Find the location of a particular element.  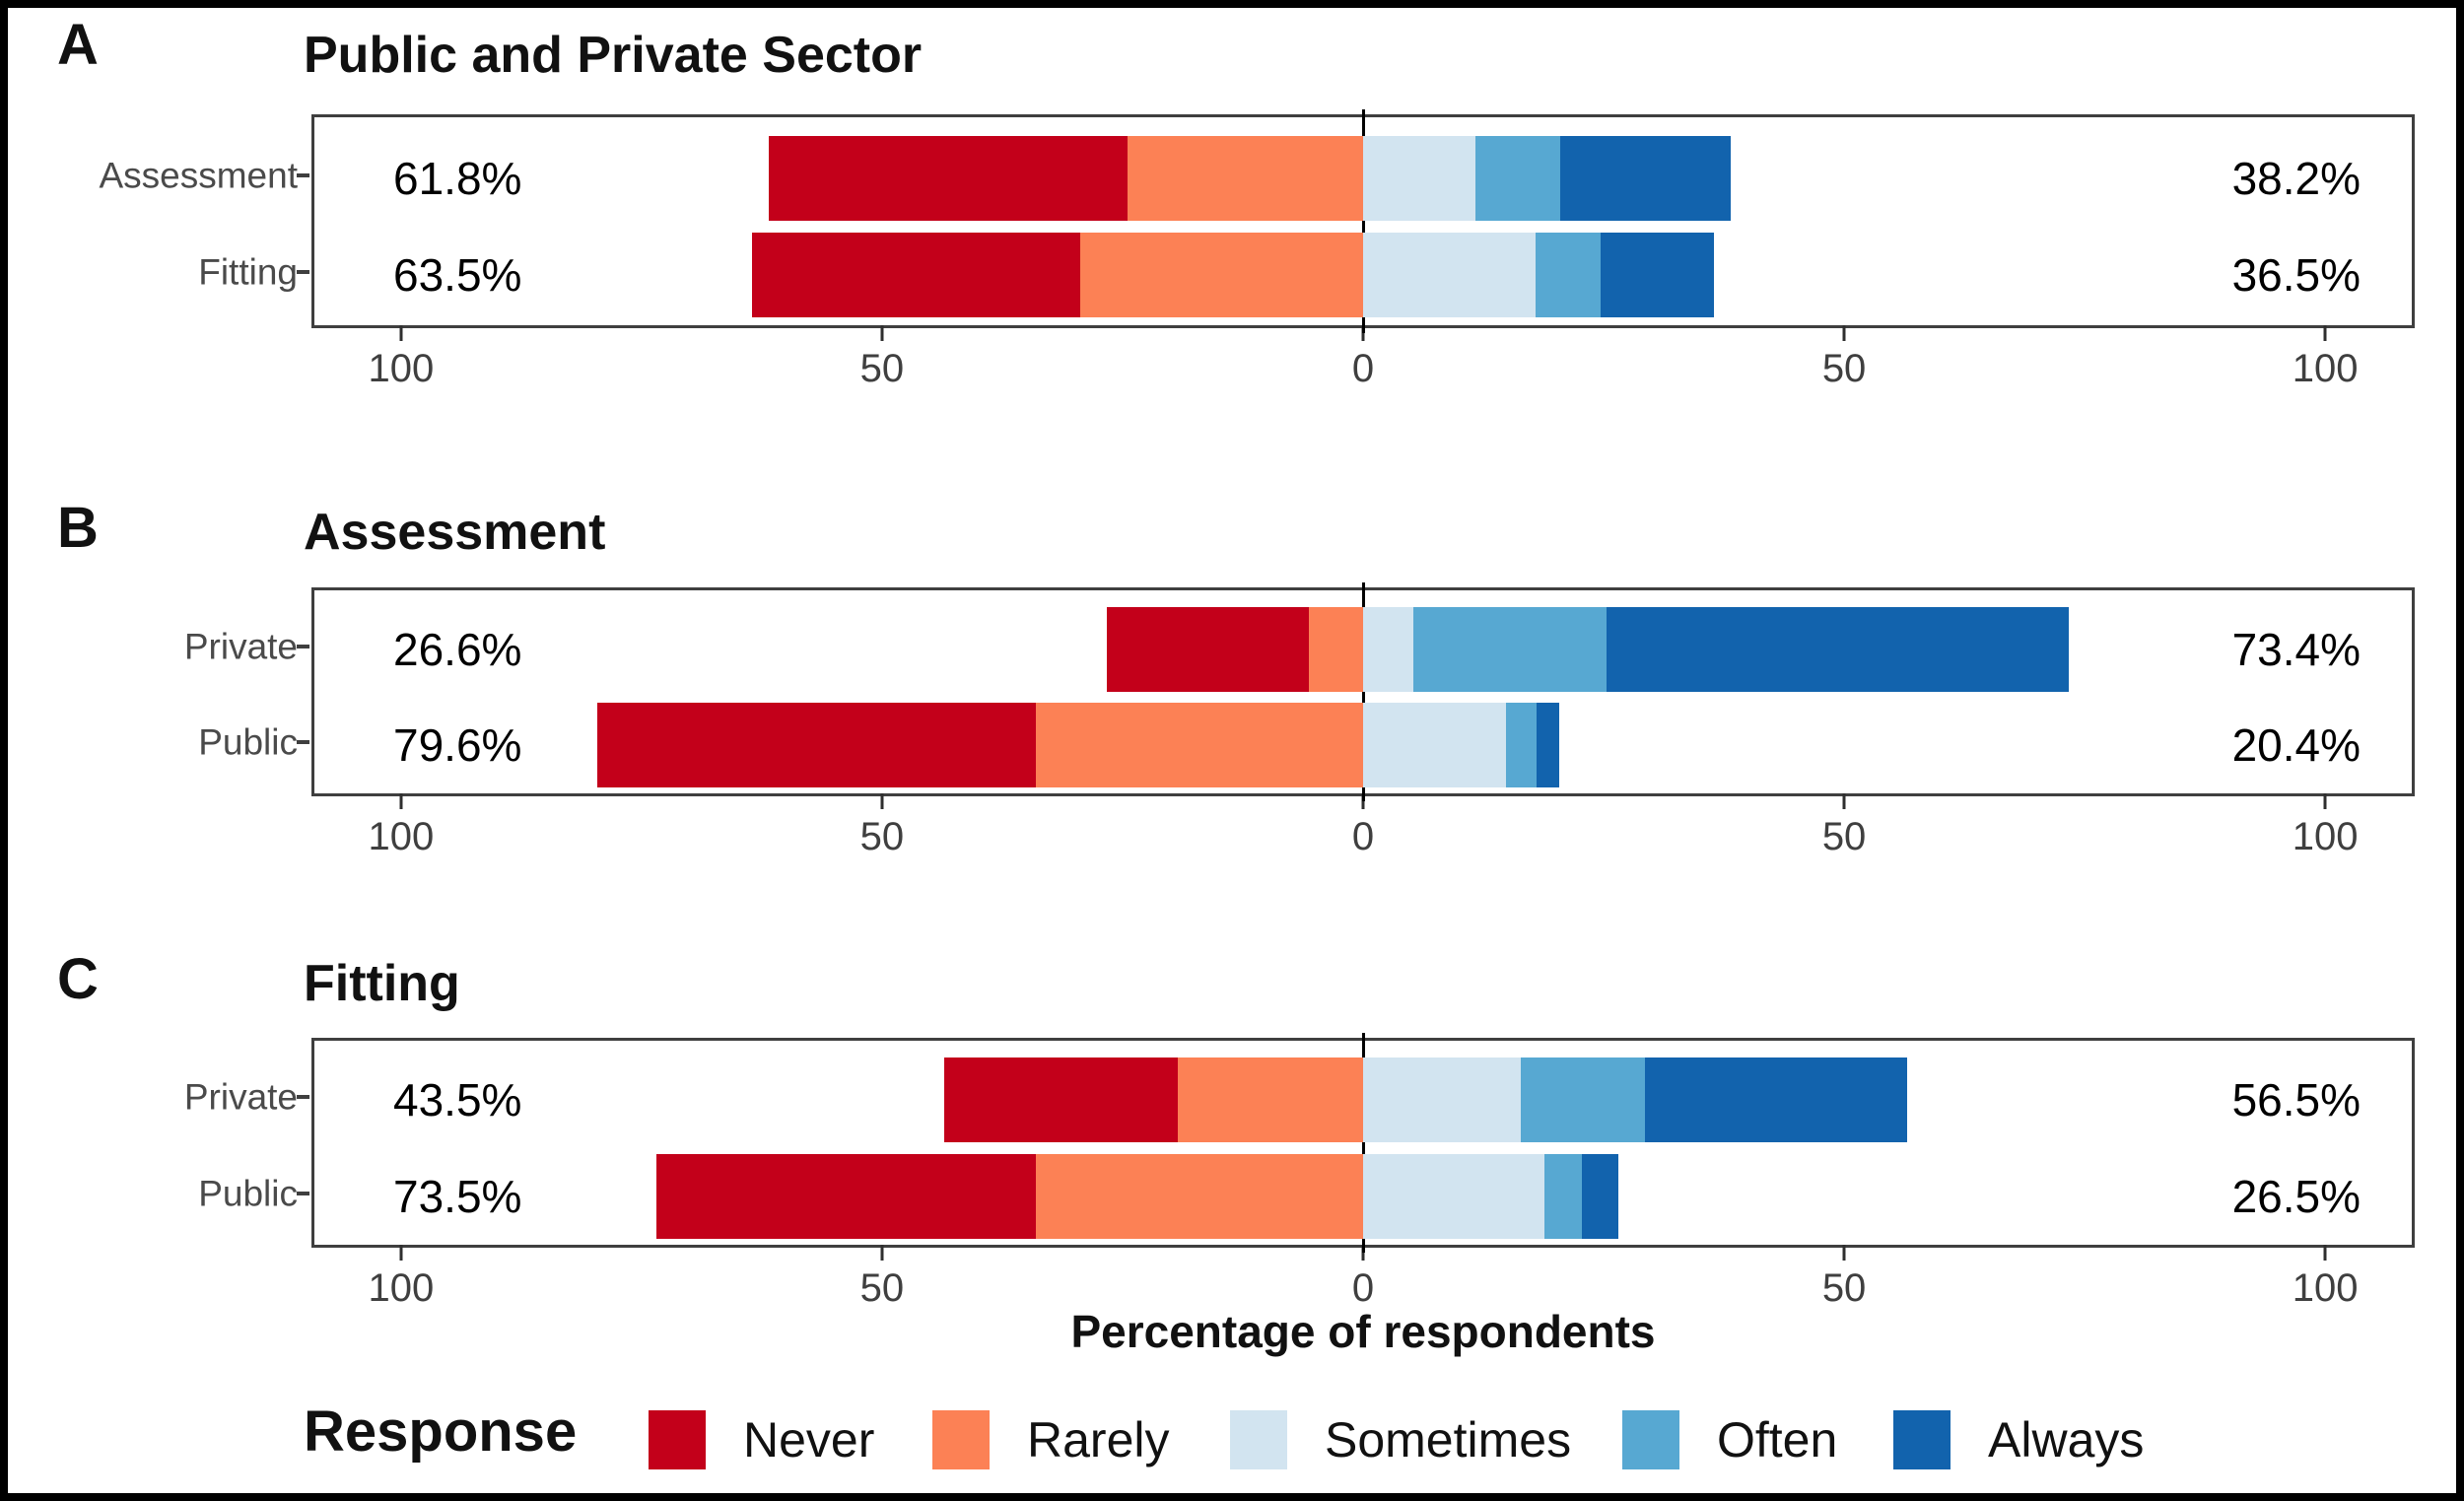

right-total-label: 56.5% is located at coordinates (2296, 1100).